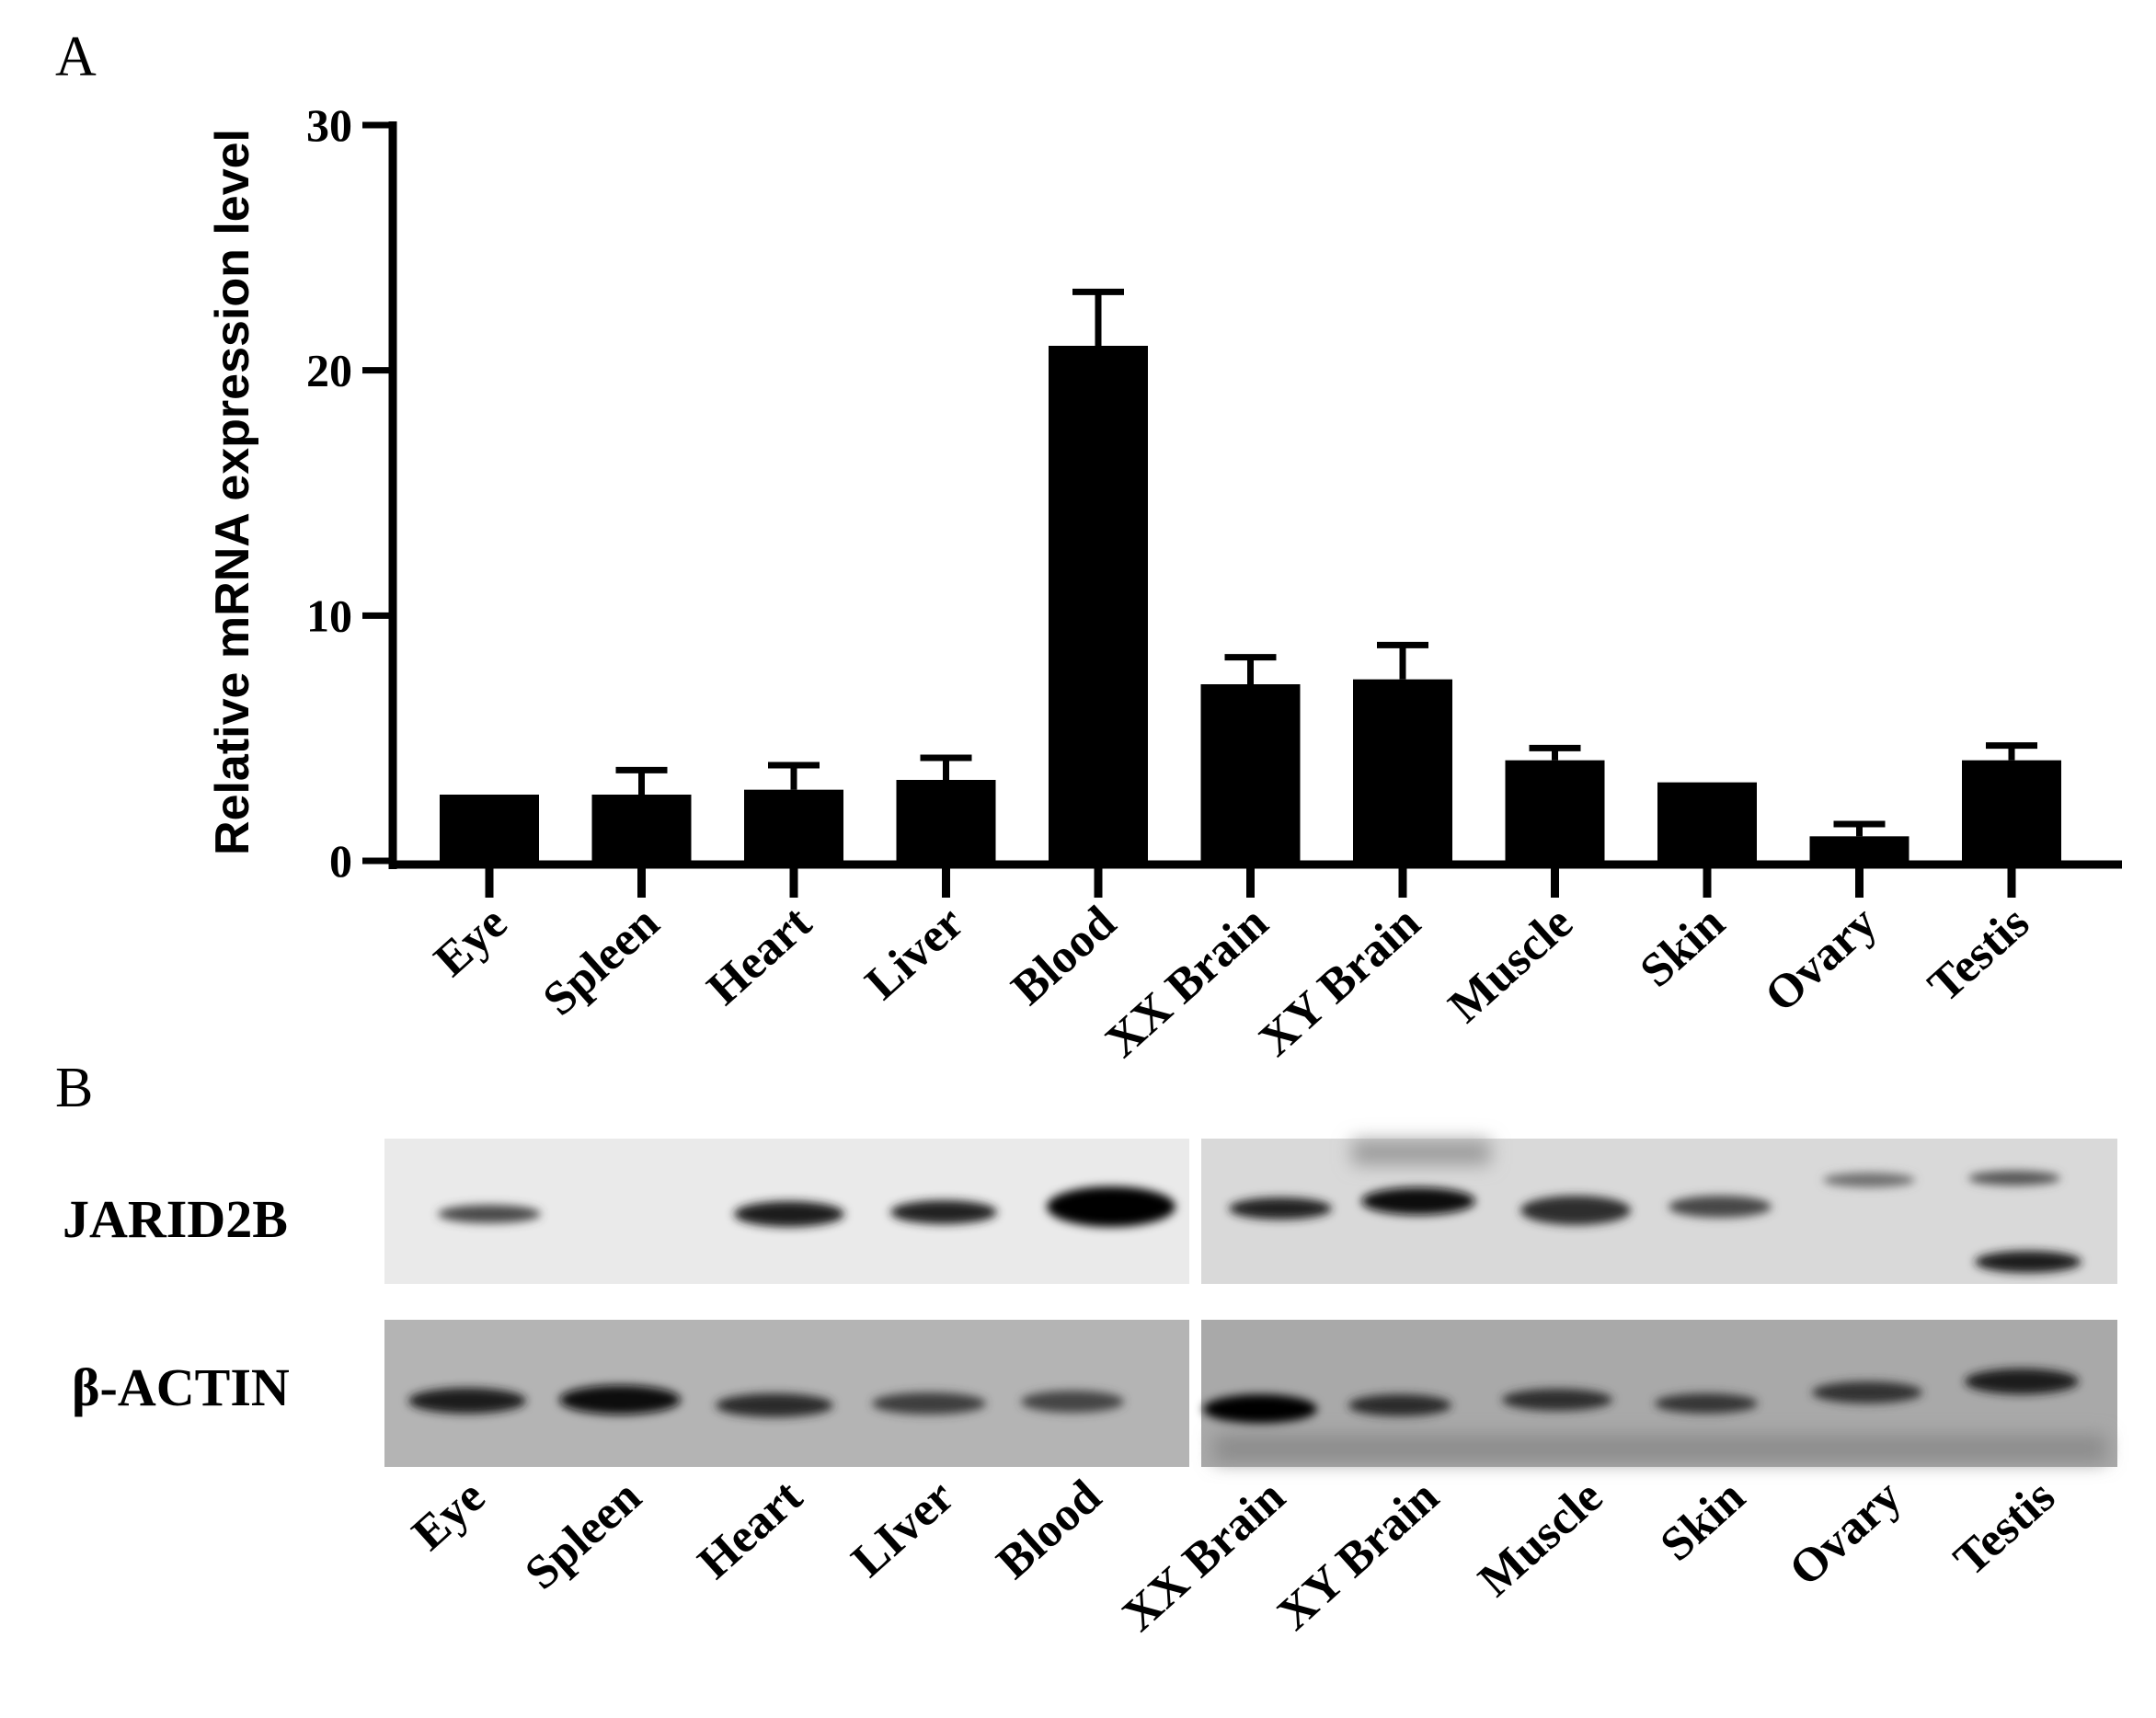  What do you see at coordinates (1511, 966) in the screenshot?
I see `x-category-label-muscle: Muscle` at bounding box center [1511, 966].